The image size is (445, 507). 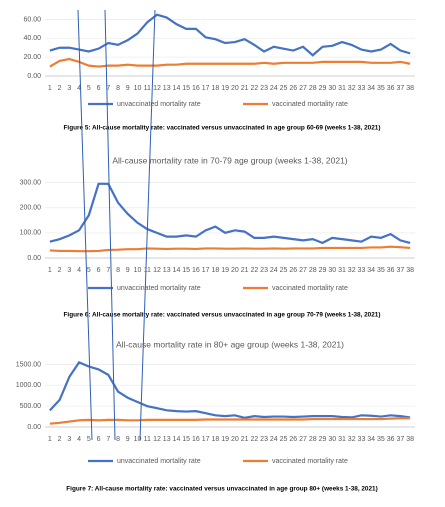 I want to click on x-tick-label: 34, so click(x=371, y=88).